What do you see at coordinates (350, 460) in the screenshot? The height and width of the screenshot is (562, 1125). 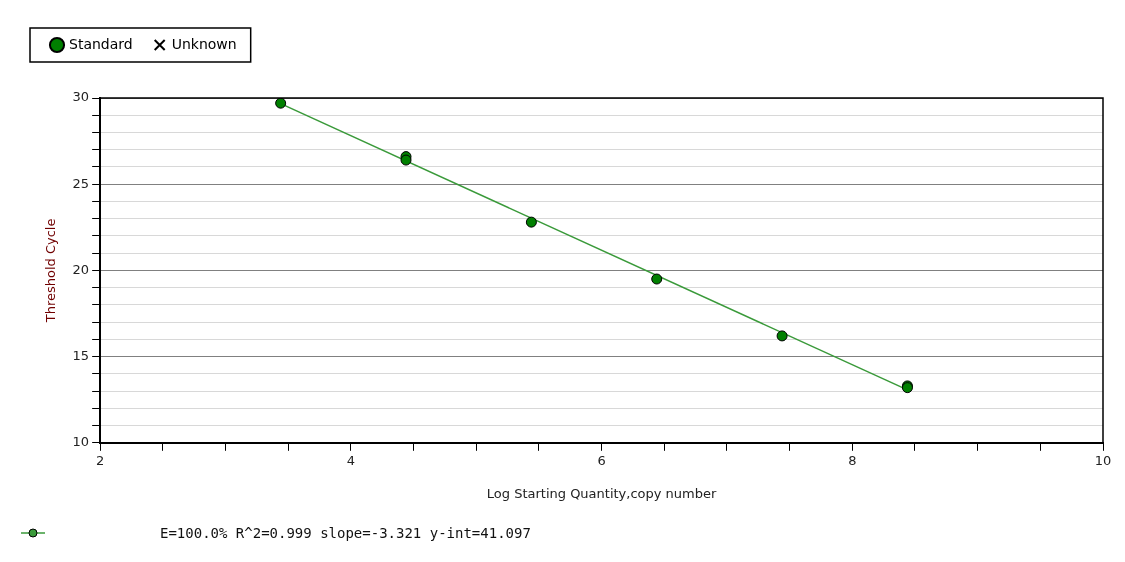 I see `x-tick-label: 4` at bounding box center [350, 460].